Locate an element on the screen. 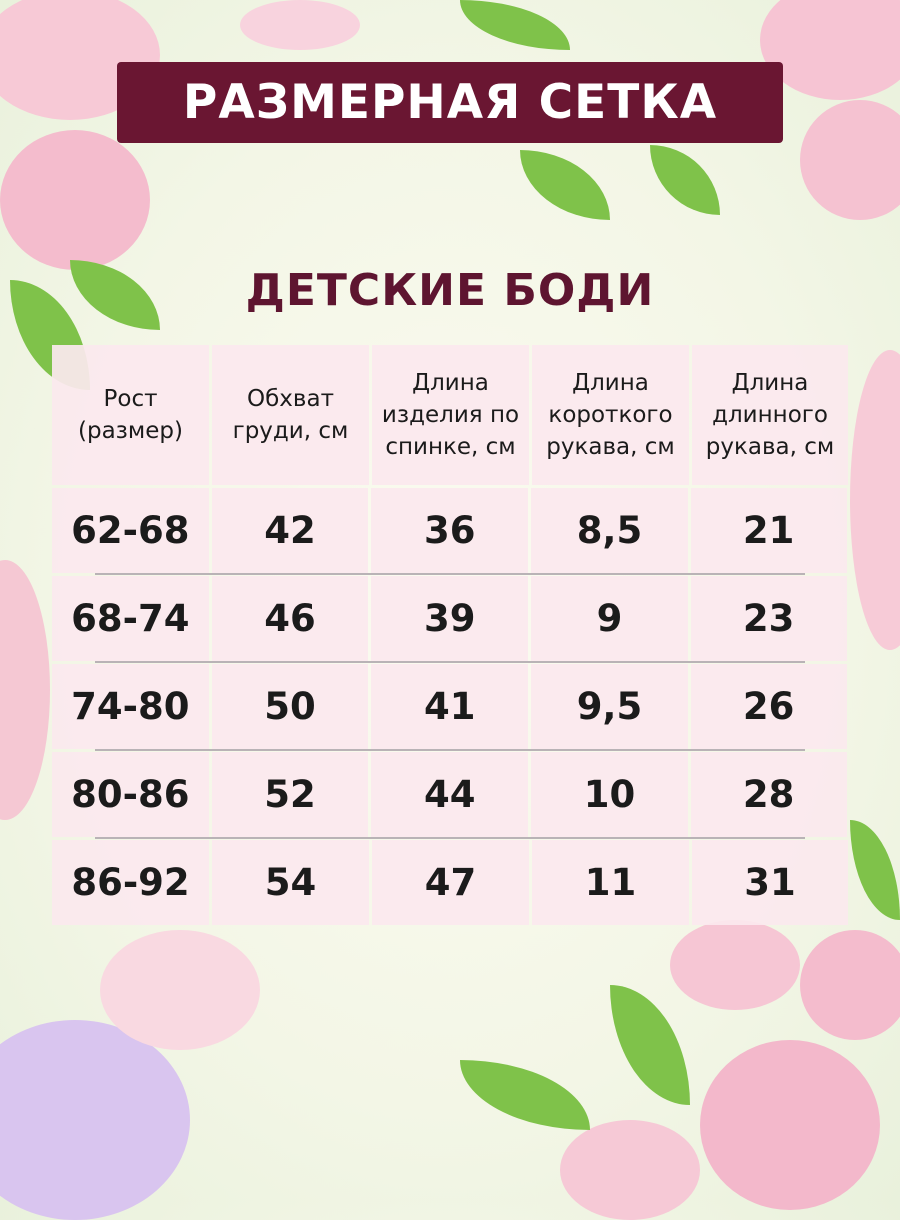  table-row: 74-80 50 41 9,5 26 is located at coordinates (450, 707).